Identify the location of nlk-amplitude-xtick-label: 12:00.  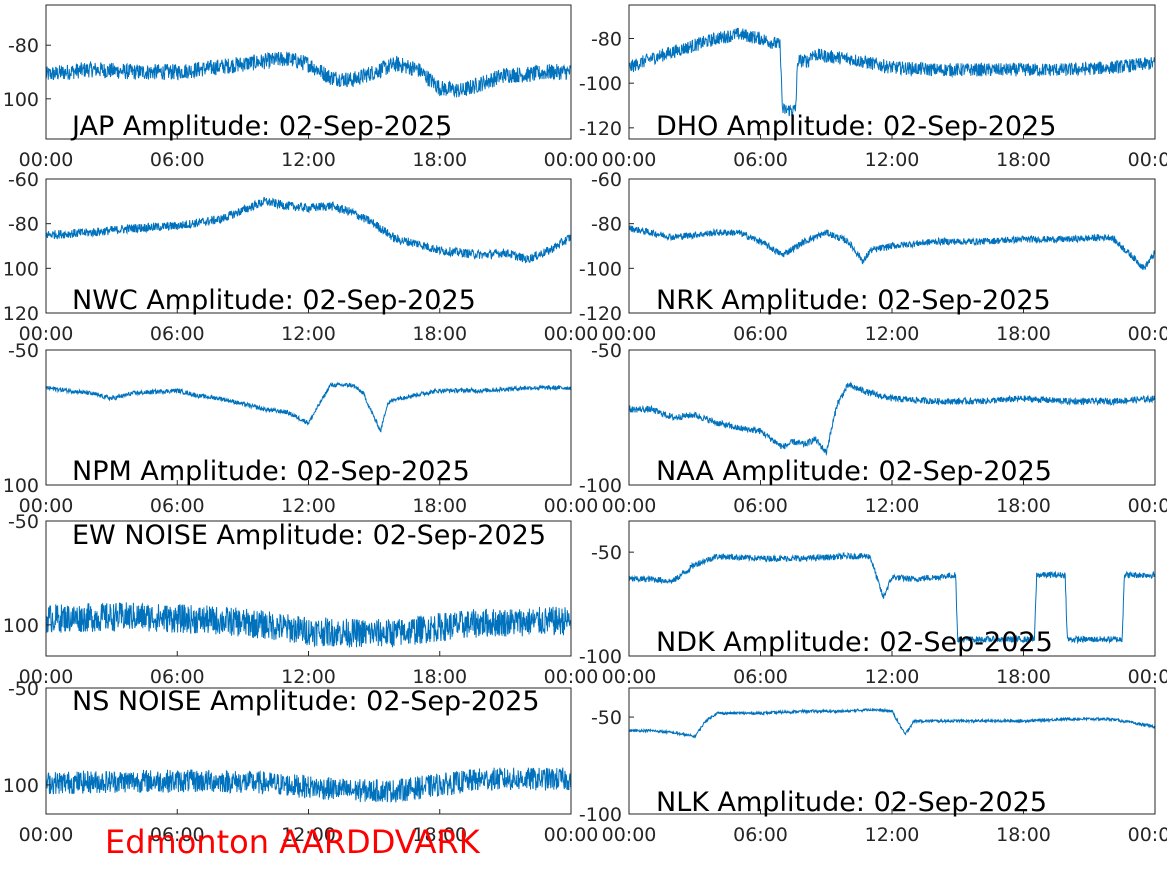
(892, 835).